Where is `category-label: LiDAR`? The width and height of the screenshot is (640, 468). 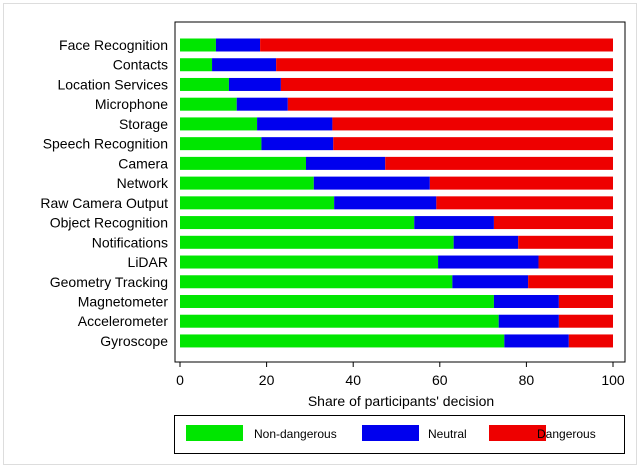
category-label: LiDAR is located at coordinates (148, 262).